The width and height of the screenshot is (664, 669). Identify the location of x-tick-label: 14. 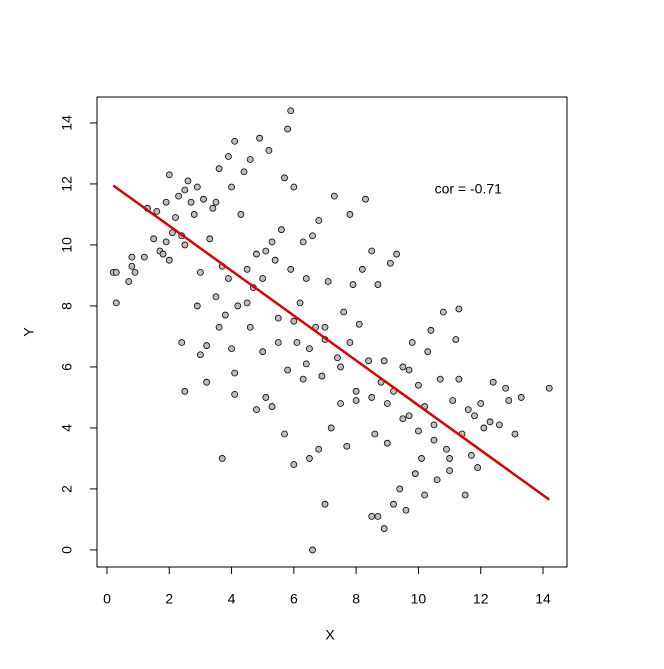
(543, 599).